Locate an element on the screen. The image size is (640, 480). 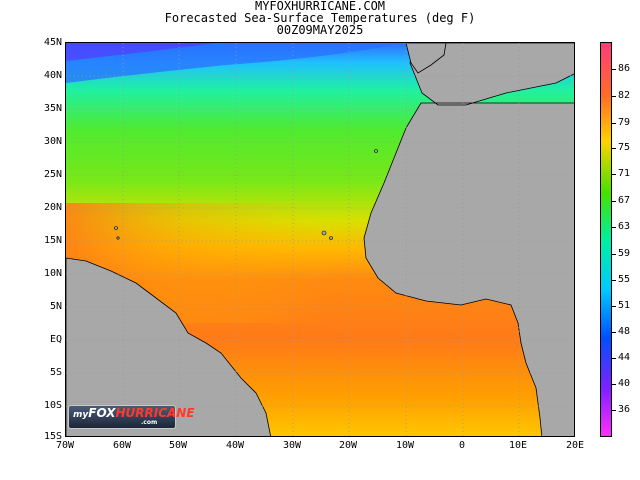
colorbar-label: 48 is located at coordinates (624, 331).